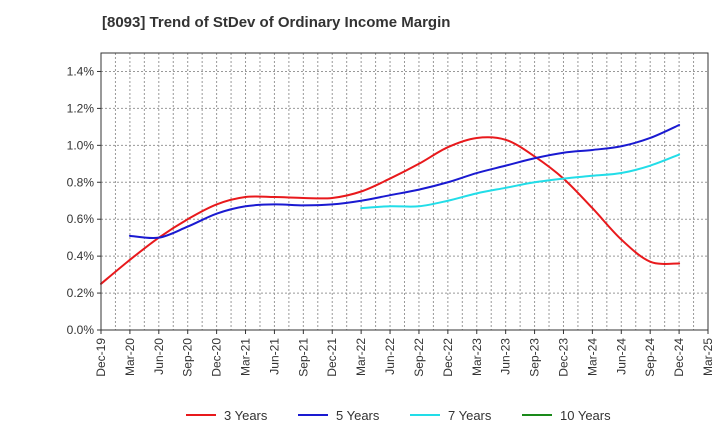 The width and height of the screenshot is (720, 440). What do you see at coordinates (470, 415) in the screenshot?
I see `legend-label-7-years: 7 Years` at bounding box center [470, 415].